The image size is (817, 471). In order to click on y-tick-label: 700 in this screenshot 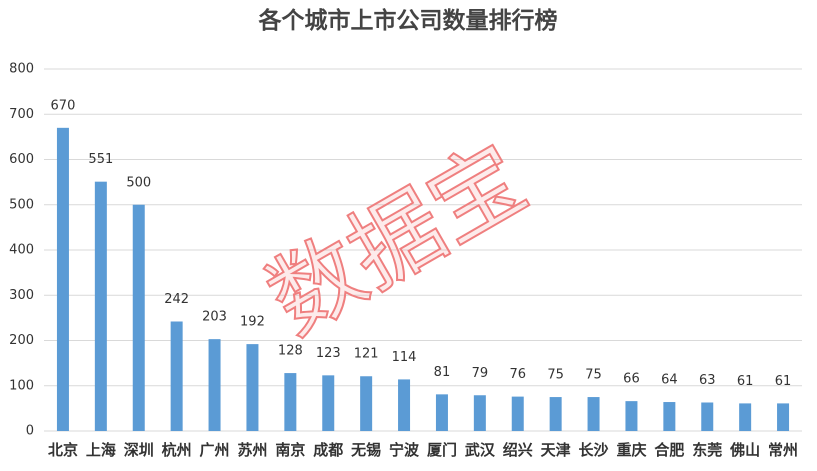, I will do `click(21, 114)`.